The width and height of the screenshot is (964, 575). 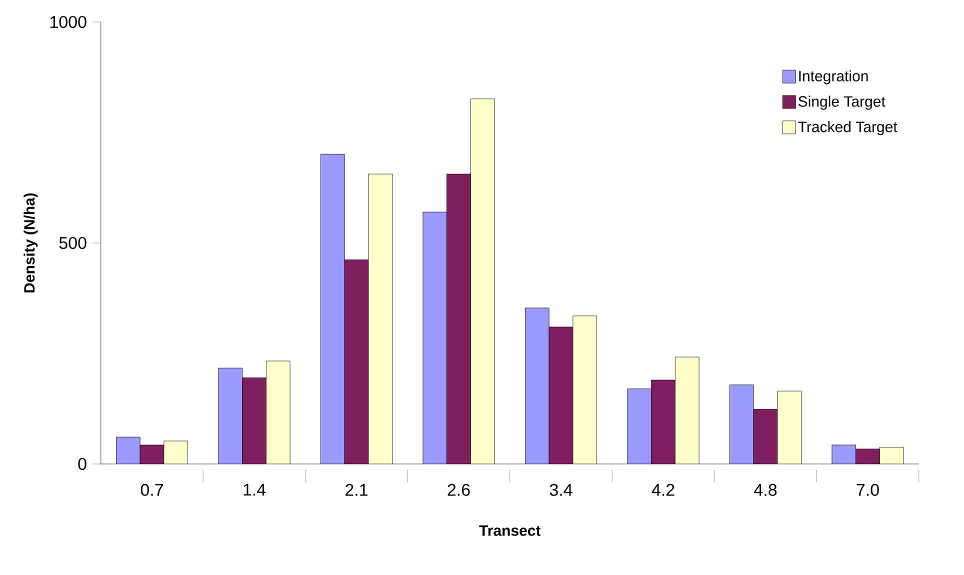 What do you see at coordinates (663, 490) in the screenshot?
I see `x-tick-label: 4.2` at bounding box center [663, 490].